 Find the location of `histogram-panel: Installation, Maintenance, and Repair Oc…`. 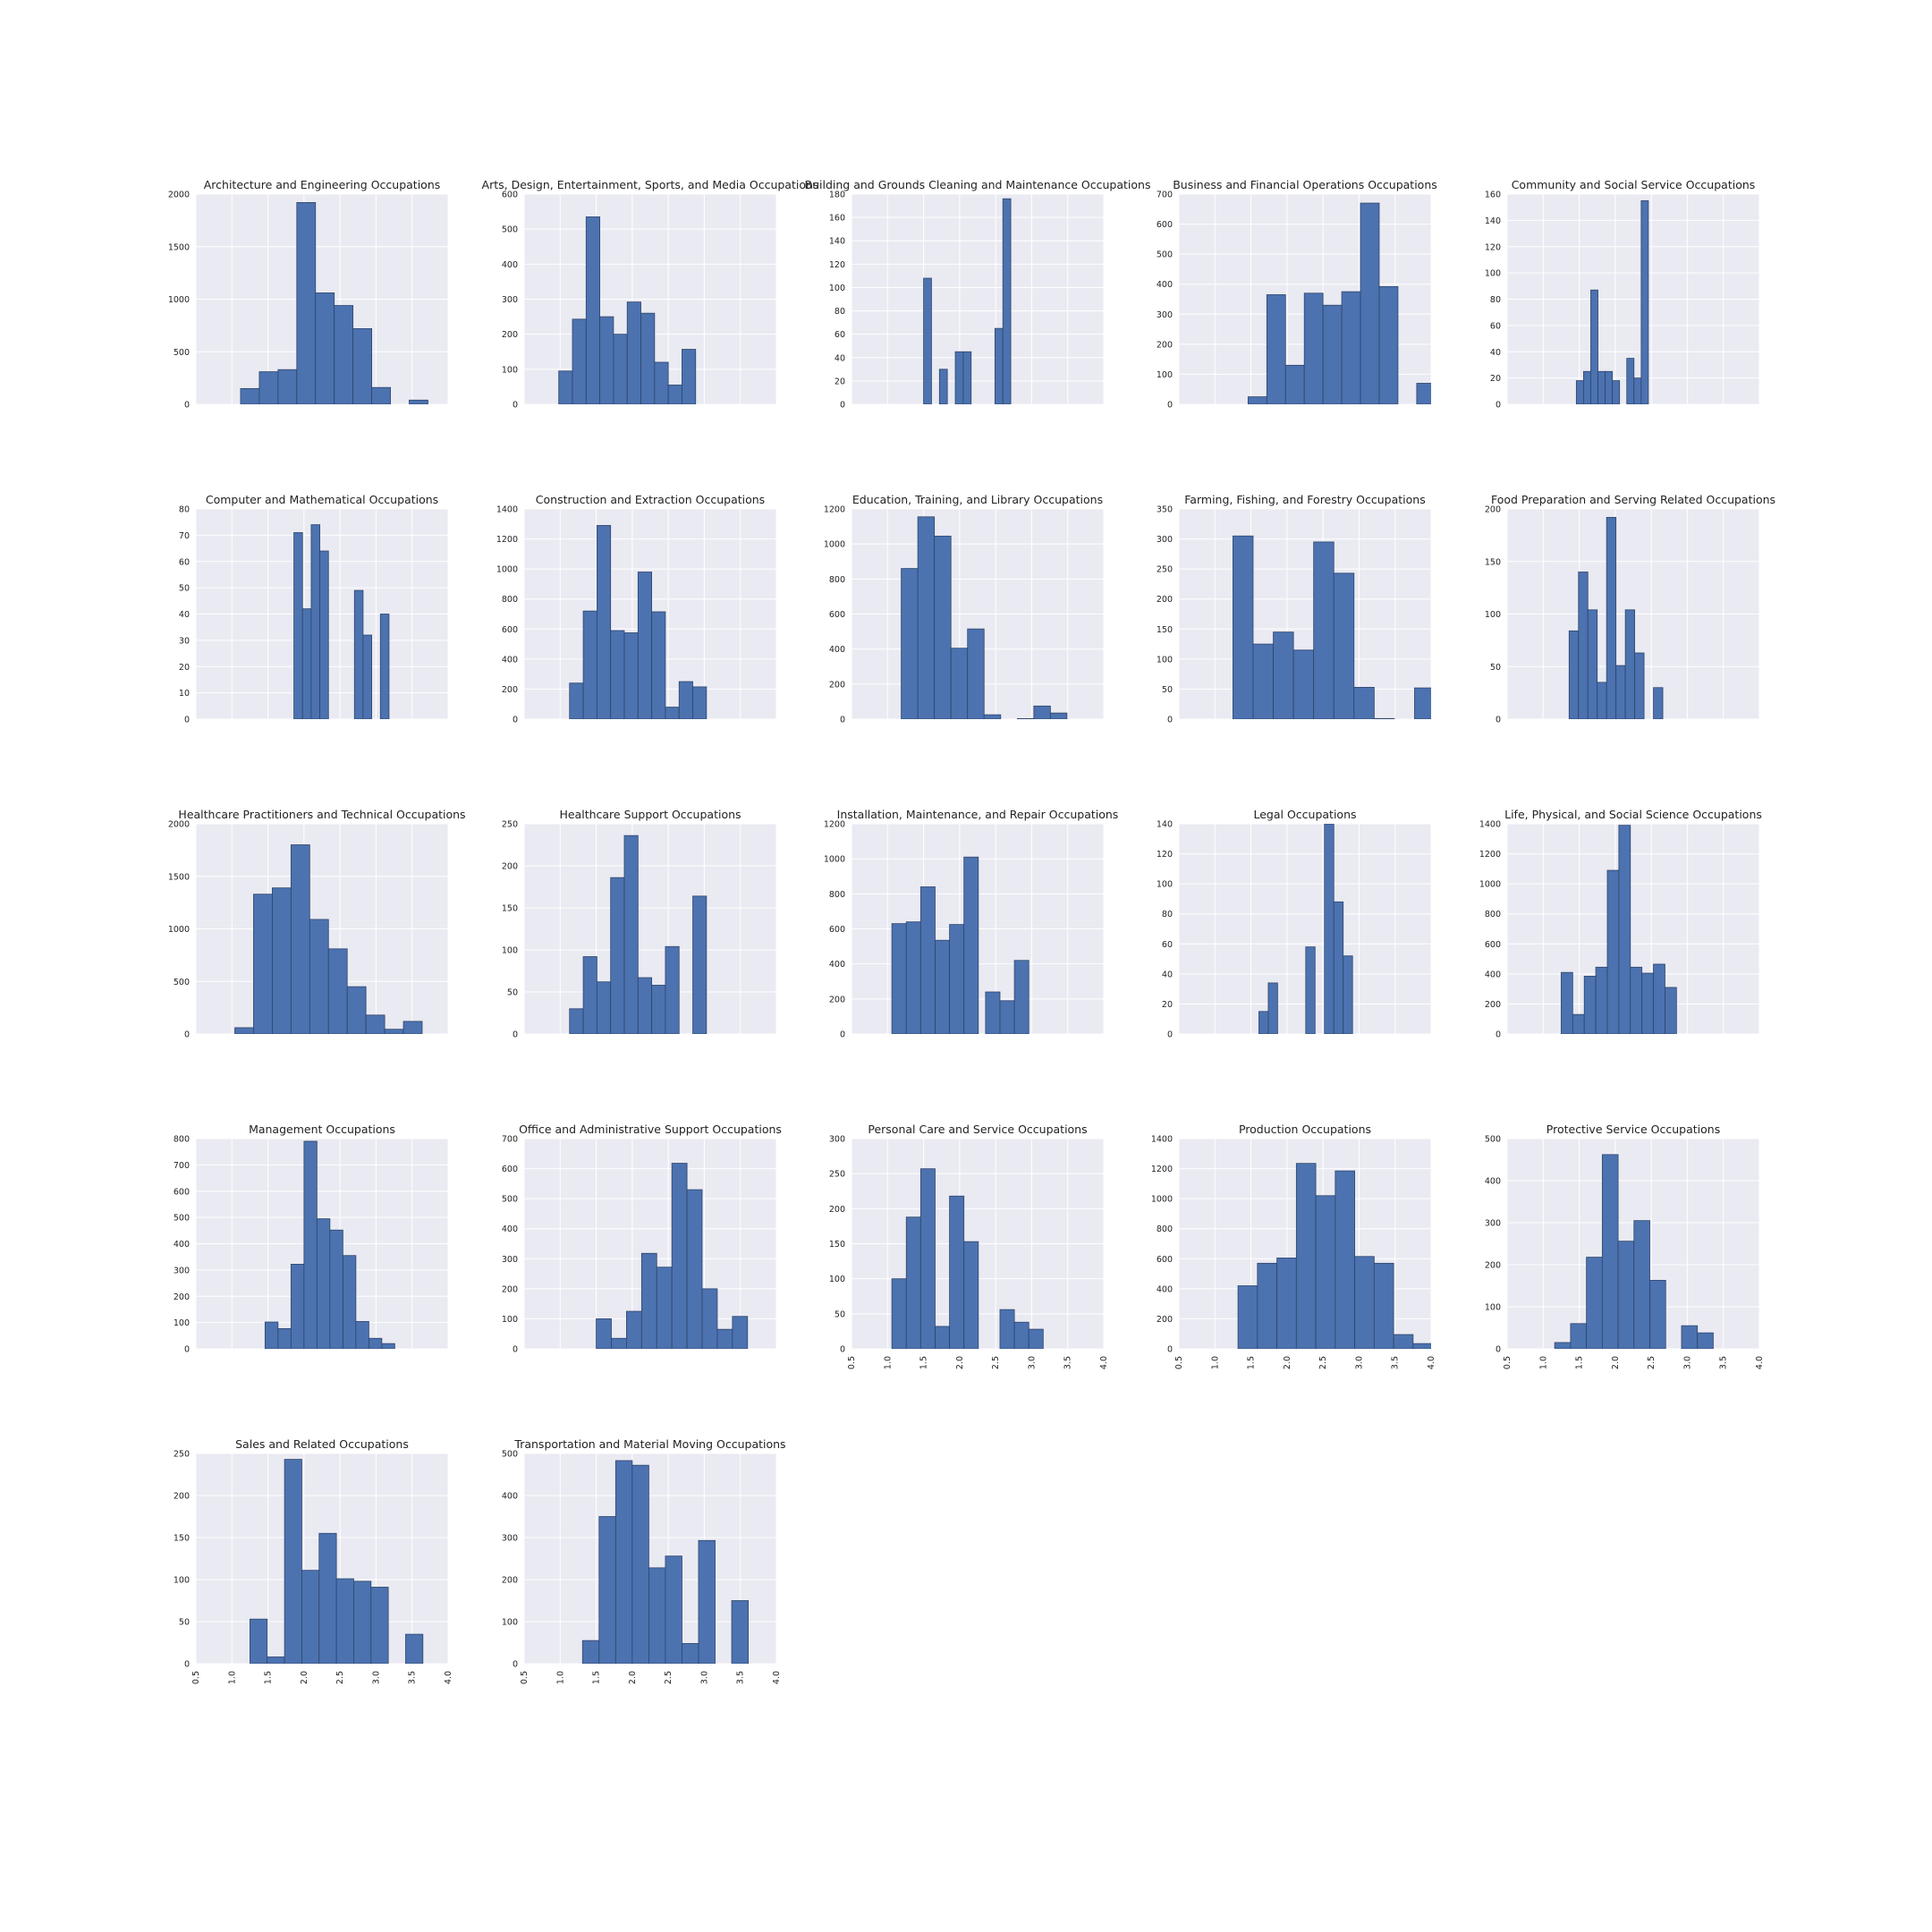

histogram-panel: Installation, Maintenance, and Repair Oc… is located at coordinates (971, 924).